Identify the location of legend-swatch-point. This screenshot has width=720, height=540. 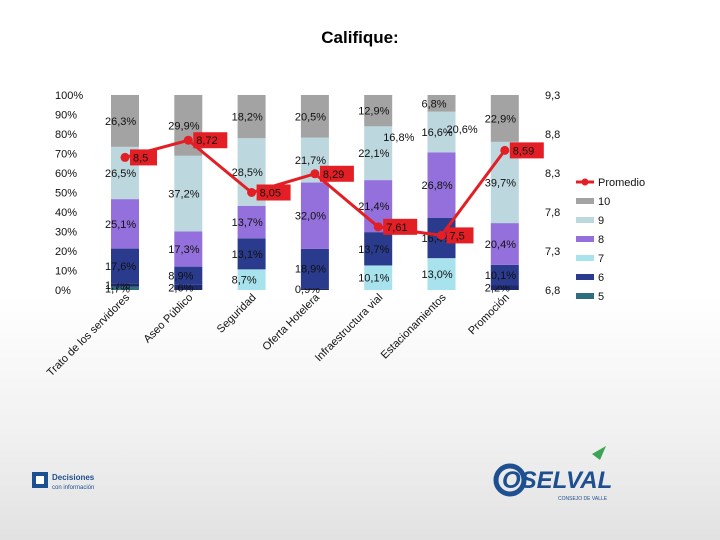
(585, 182).